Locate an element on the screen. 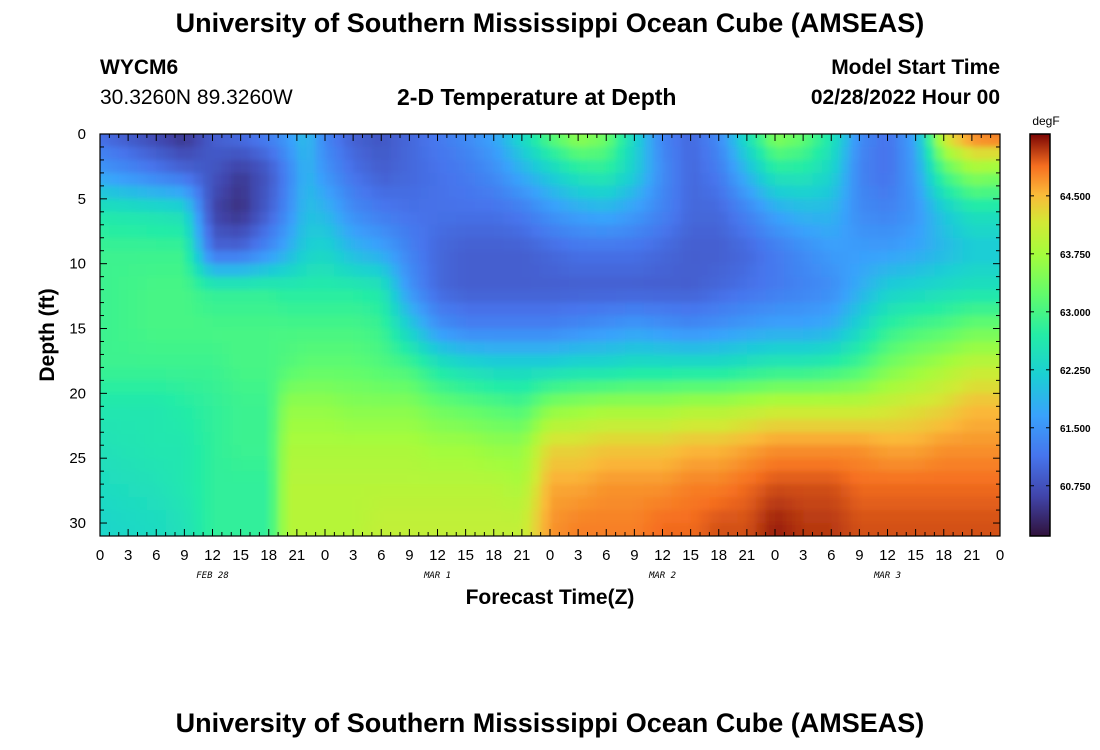 Image resolution: width=1100 pixels, height=750 pixels. colorbar-tick-label: 62.250 is located at coordinates (1075, 371).